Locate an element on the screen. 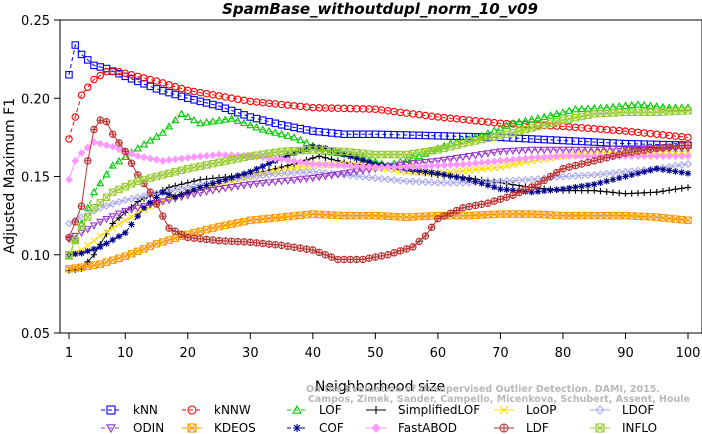 Image resolution: width=702 pixels, height=434 pixels. series-line-knnw is located at coordinates (378, 105).